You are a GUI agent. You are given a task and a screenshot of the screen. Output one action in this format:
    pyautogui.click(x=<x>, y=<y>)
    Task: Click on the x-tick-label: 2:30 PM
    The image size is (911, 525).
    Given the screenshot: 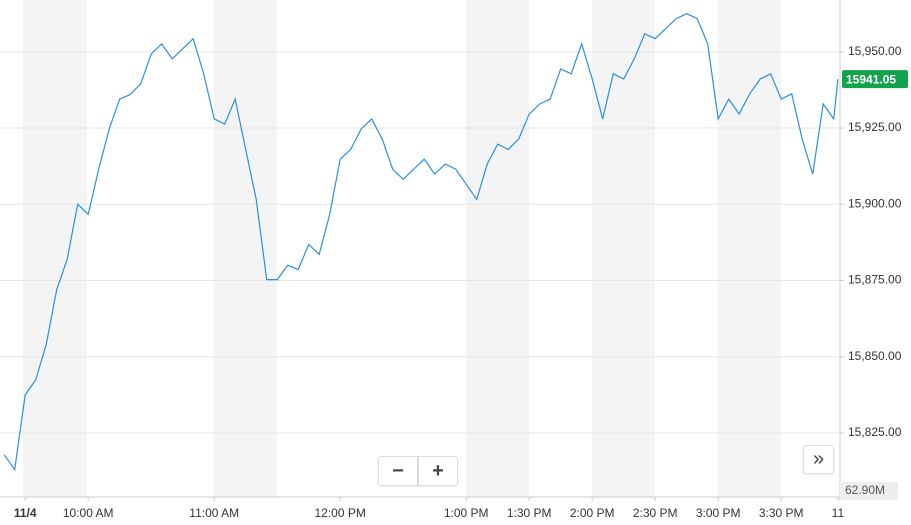 What is the action you would take?
    pyautogui.click(x=655, y=513)
    